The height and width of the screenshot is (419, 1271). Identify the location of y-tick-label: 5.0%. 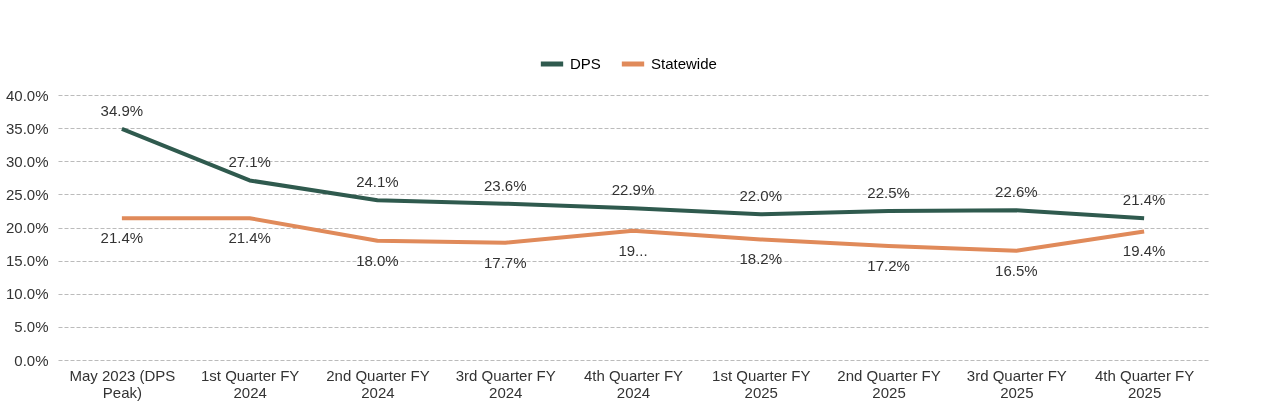
(31, 327).